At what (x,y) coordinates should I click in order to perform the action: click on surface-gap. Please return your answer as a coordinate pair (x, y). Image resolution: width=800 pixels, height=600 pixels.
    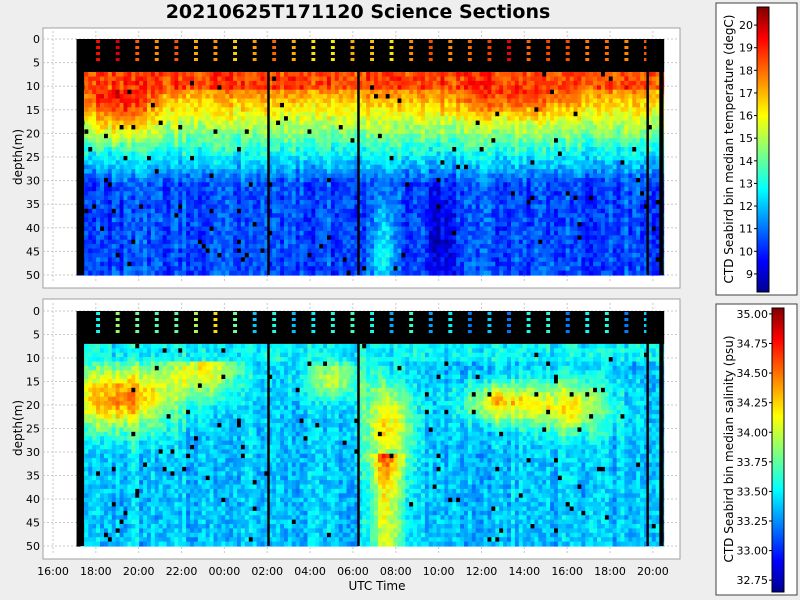
    Looking at the image, I should click on (231, 55).